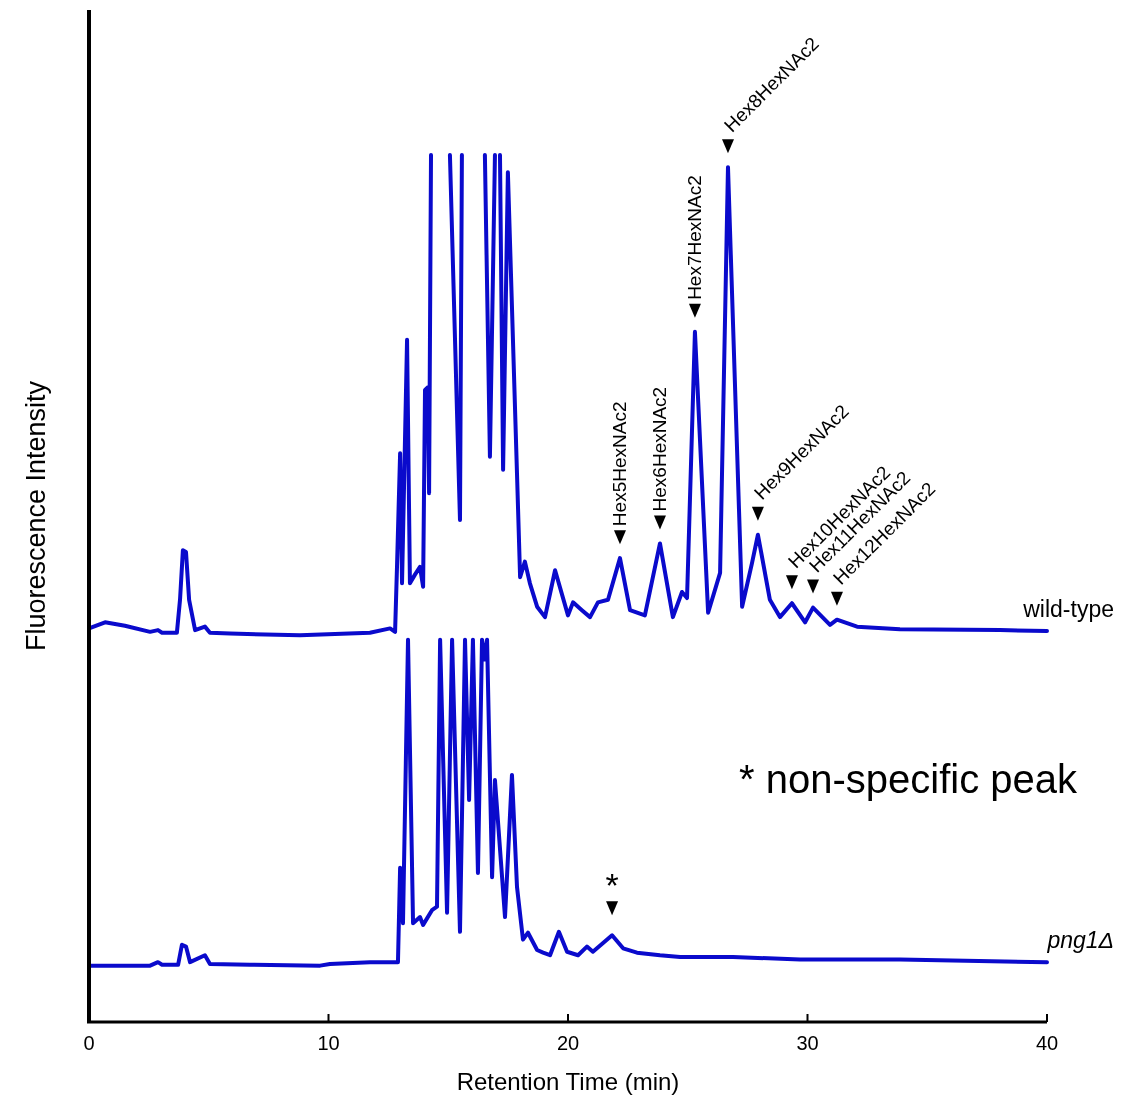  Describe the element at coordinates (1080, 940) in the screenshot. I see `series-label: png1Δ` at that location.